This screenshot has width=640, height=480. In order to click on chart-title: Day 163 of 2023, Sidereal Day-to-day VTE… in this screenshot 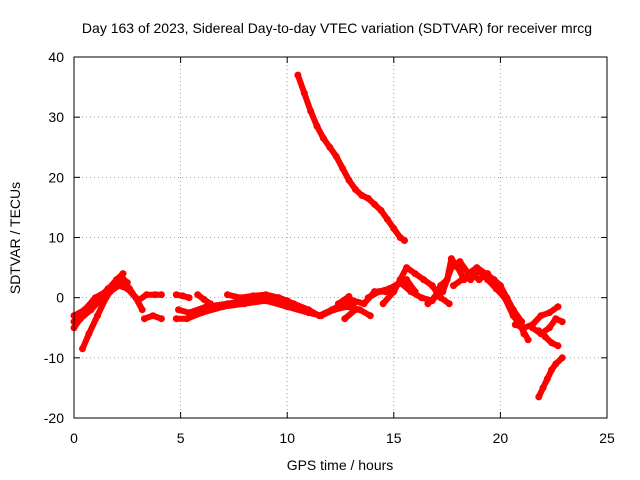, I will do `click(337, 28)`.